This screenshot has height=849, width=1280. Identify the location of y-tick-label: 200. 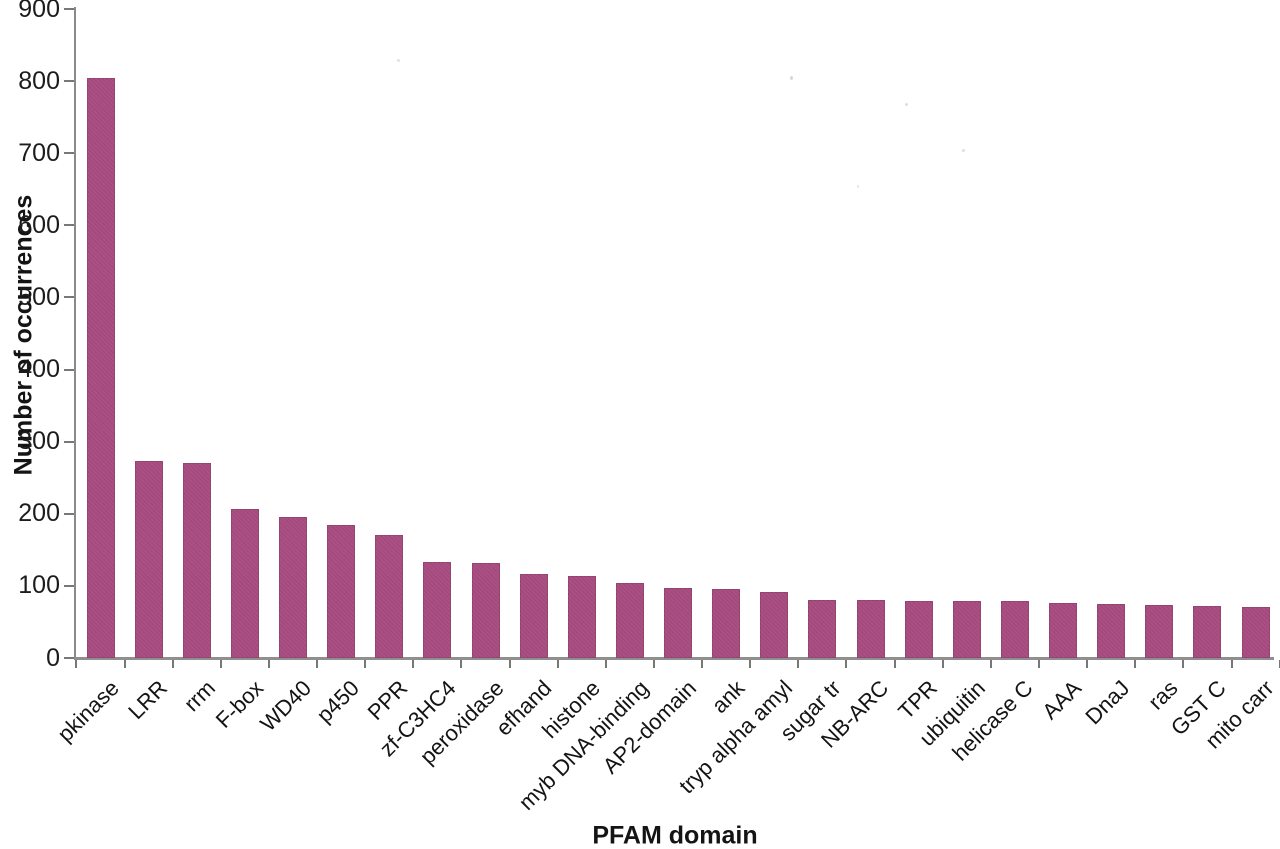
(39, 513).